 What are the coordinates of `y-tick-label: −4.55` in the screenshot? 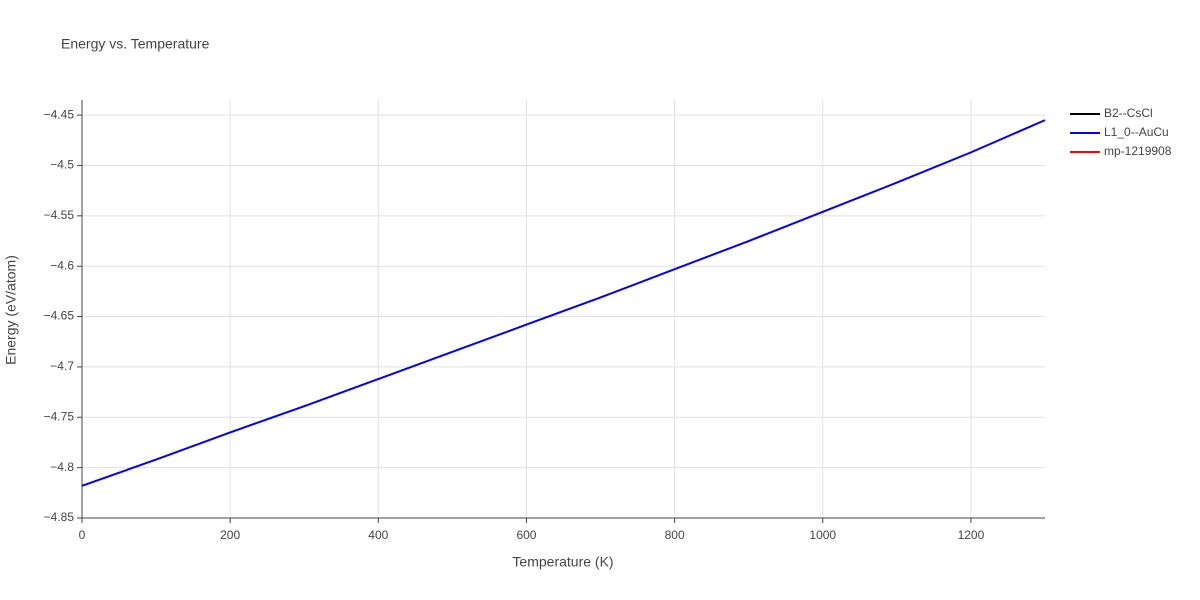 It's located at (59, 215).